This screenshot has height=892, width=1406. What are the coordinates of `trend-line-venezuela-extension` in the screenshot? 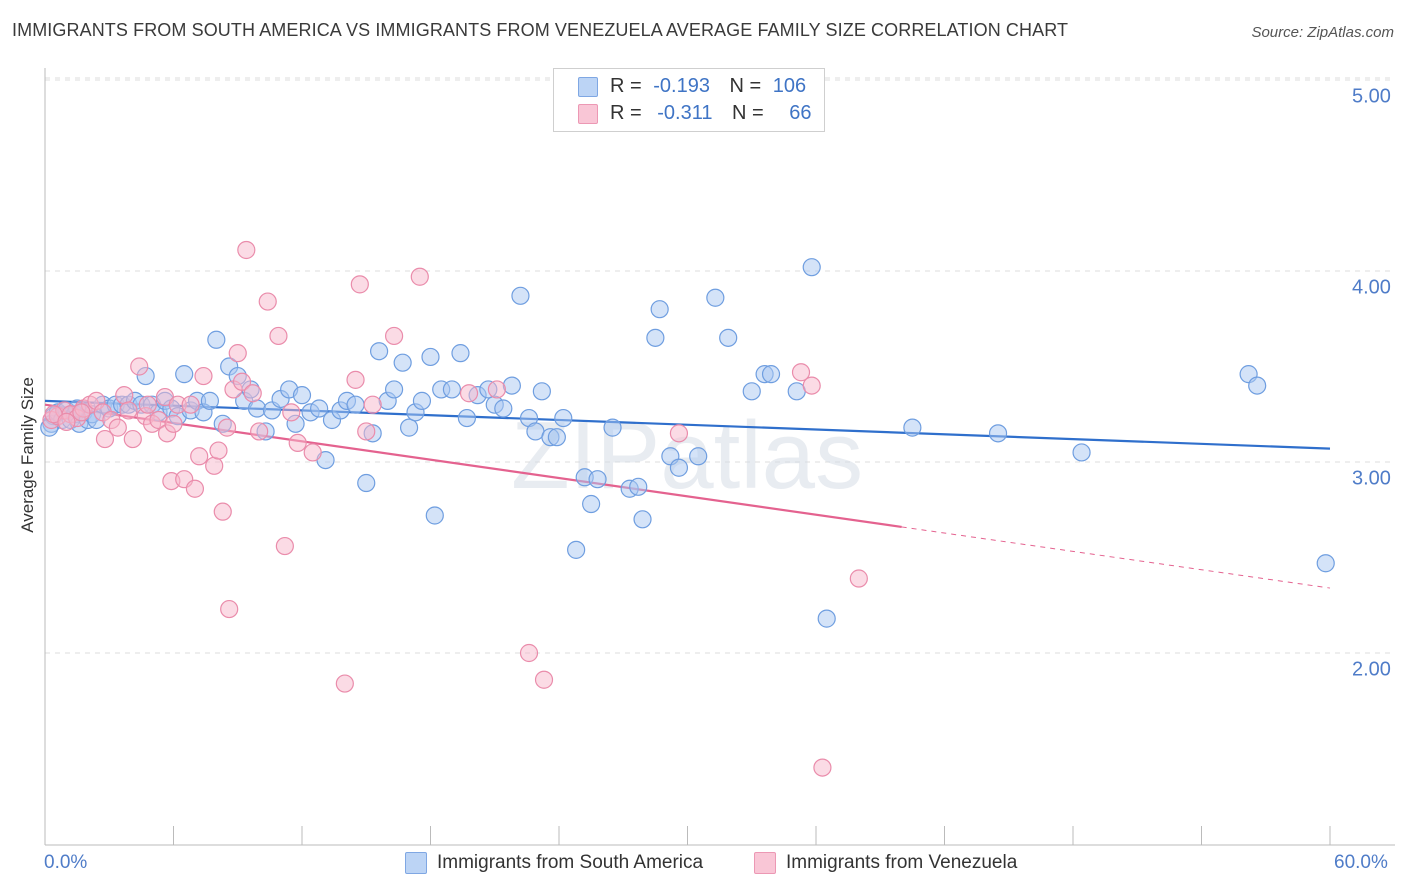 It's located at (1116, 557).